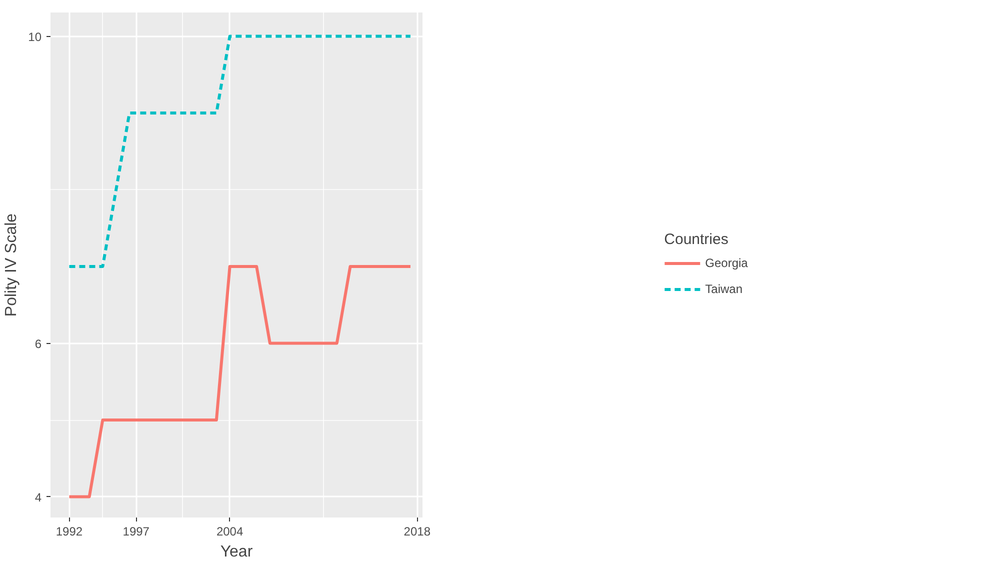  What do you see at coordinates (35, 37) in the screenshot?
I see `y-tick-label: 10` at bounding box center [35, 37].